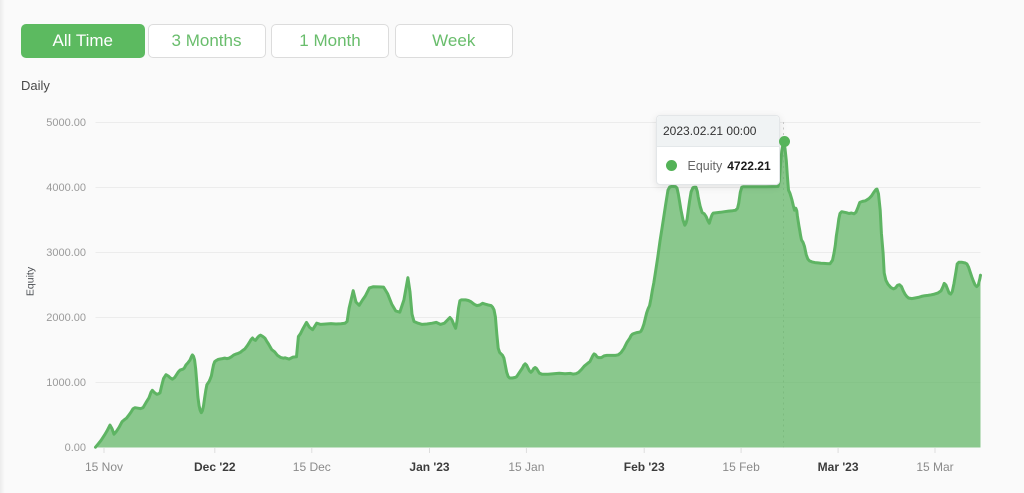 This screenshot has width=1024, height=493. Describe the element at coordinates (66, 188) in the screenshot. I see `svg-text: 4000.00` at that location.